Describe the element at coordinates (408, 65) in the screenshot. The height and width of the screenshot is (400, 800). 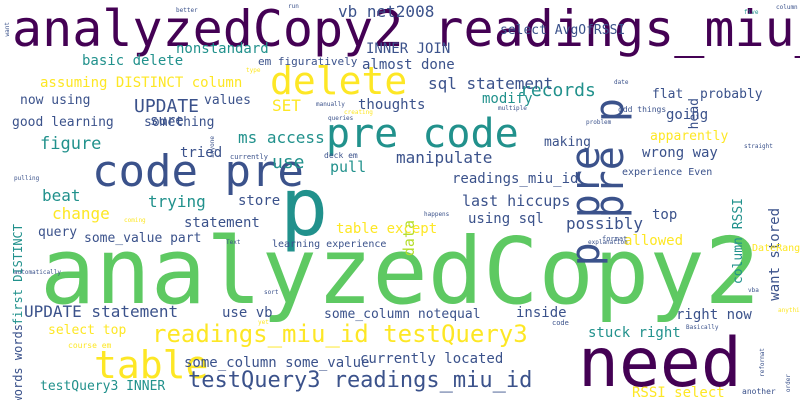
I see `cloud-word: almost done` at that location.